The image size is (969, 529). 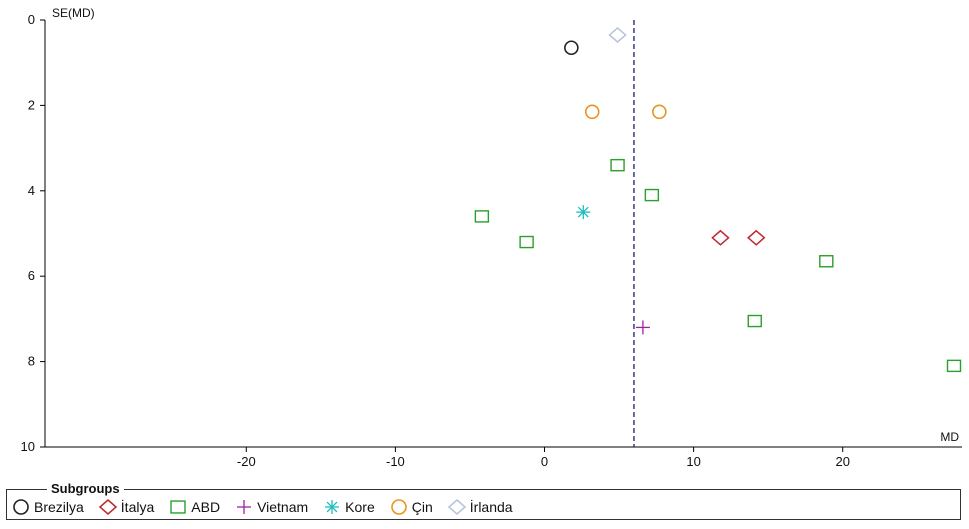 I want to click on y-tick-label: 10, so click(x=28, y=446).